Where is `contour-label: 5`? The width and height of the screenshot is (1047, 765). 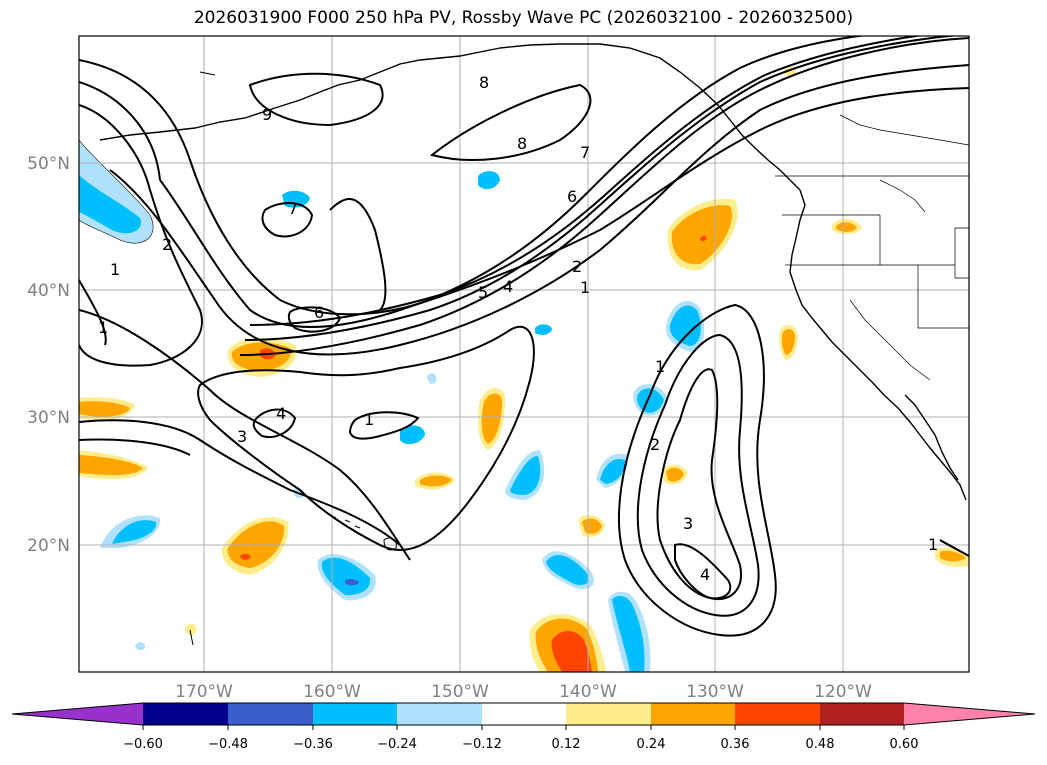 contour-label: 5 is located at coordinates (483, 292).